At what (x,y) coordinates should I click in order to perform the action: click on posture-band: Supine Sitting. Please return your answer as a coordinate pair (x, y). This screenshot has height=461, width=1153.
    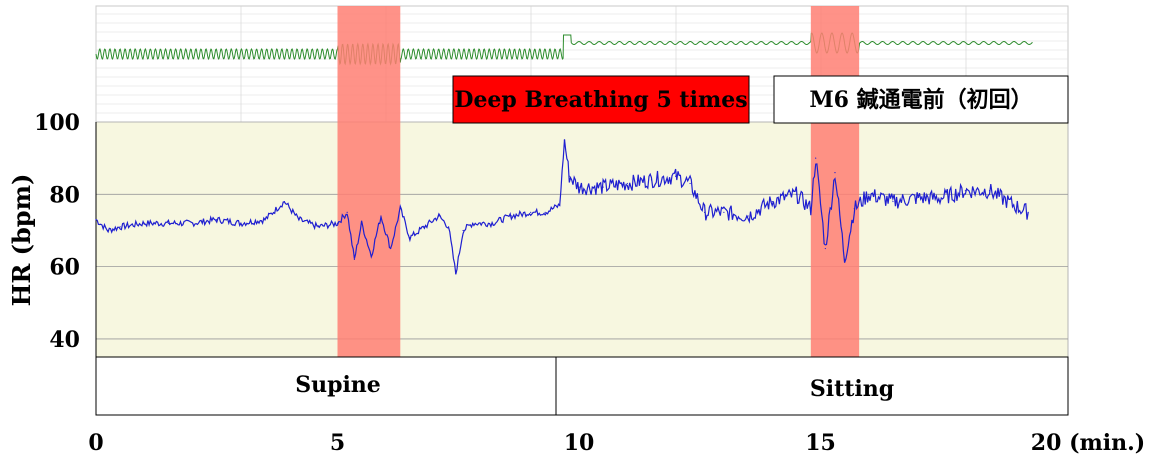
    Looking at the image, I should click on (582, 386).